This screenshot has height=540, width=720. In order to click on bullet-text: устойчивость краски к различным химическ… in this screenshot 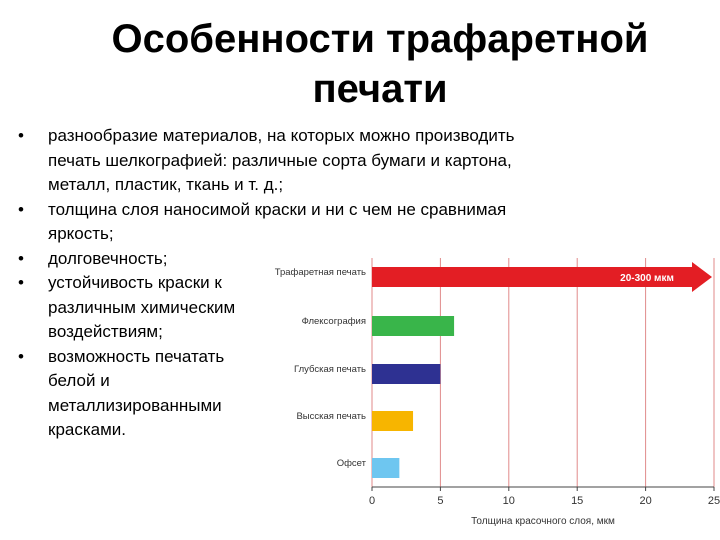, I will do `click(142, 307)`.